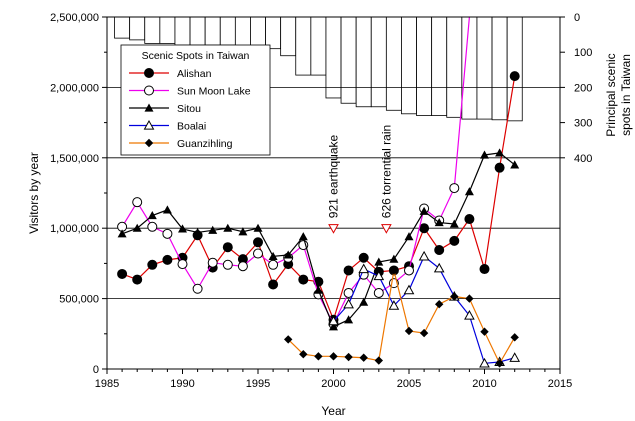 This screenshot has height=421, width=635. Describe the element at coordinates (137, 28) in the screenshot. I see `scenic-spots-bar-1987` at that location.